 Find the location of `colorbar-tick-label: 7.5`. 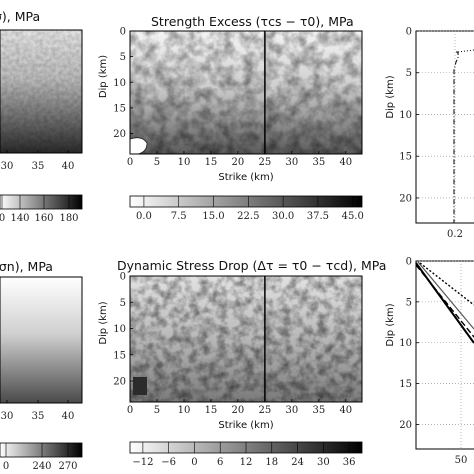

colorbar-tick-label: 7.5 is located at coordinates (179, 216).